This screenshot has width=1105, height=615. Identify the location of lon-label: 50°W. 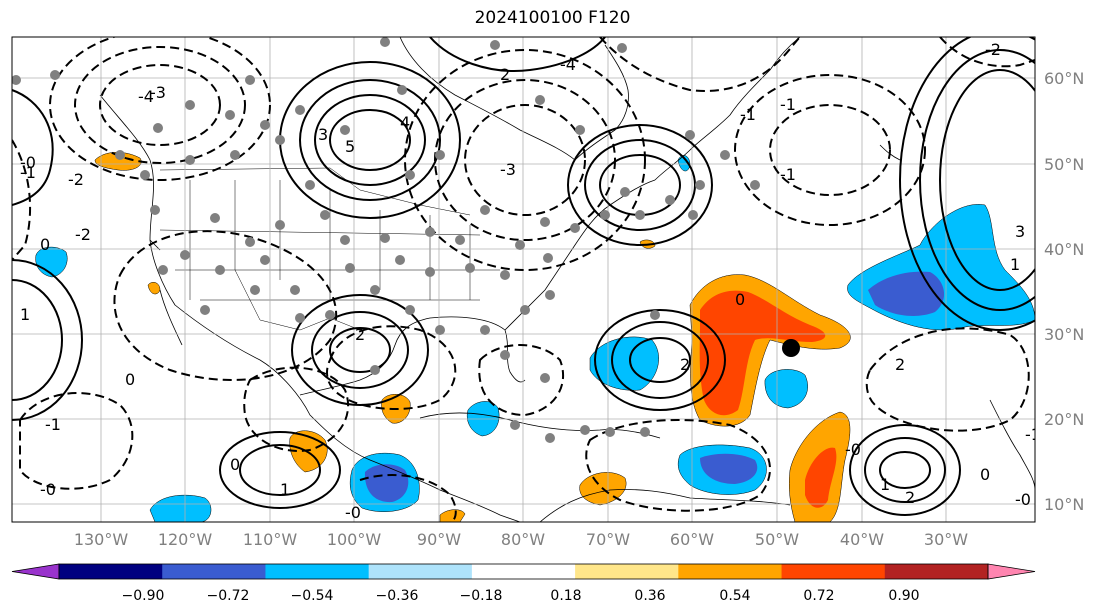
(777, 539).